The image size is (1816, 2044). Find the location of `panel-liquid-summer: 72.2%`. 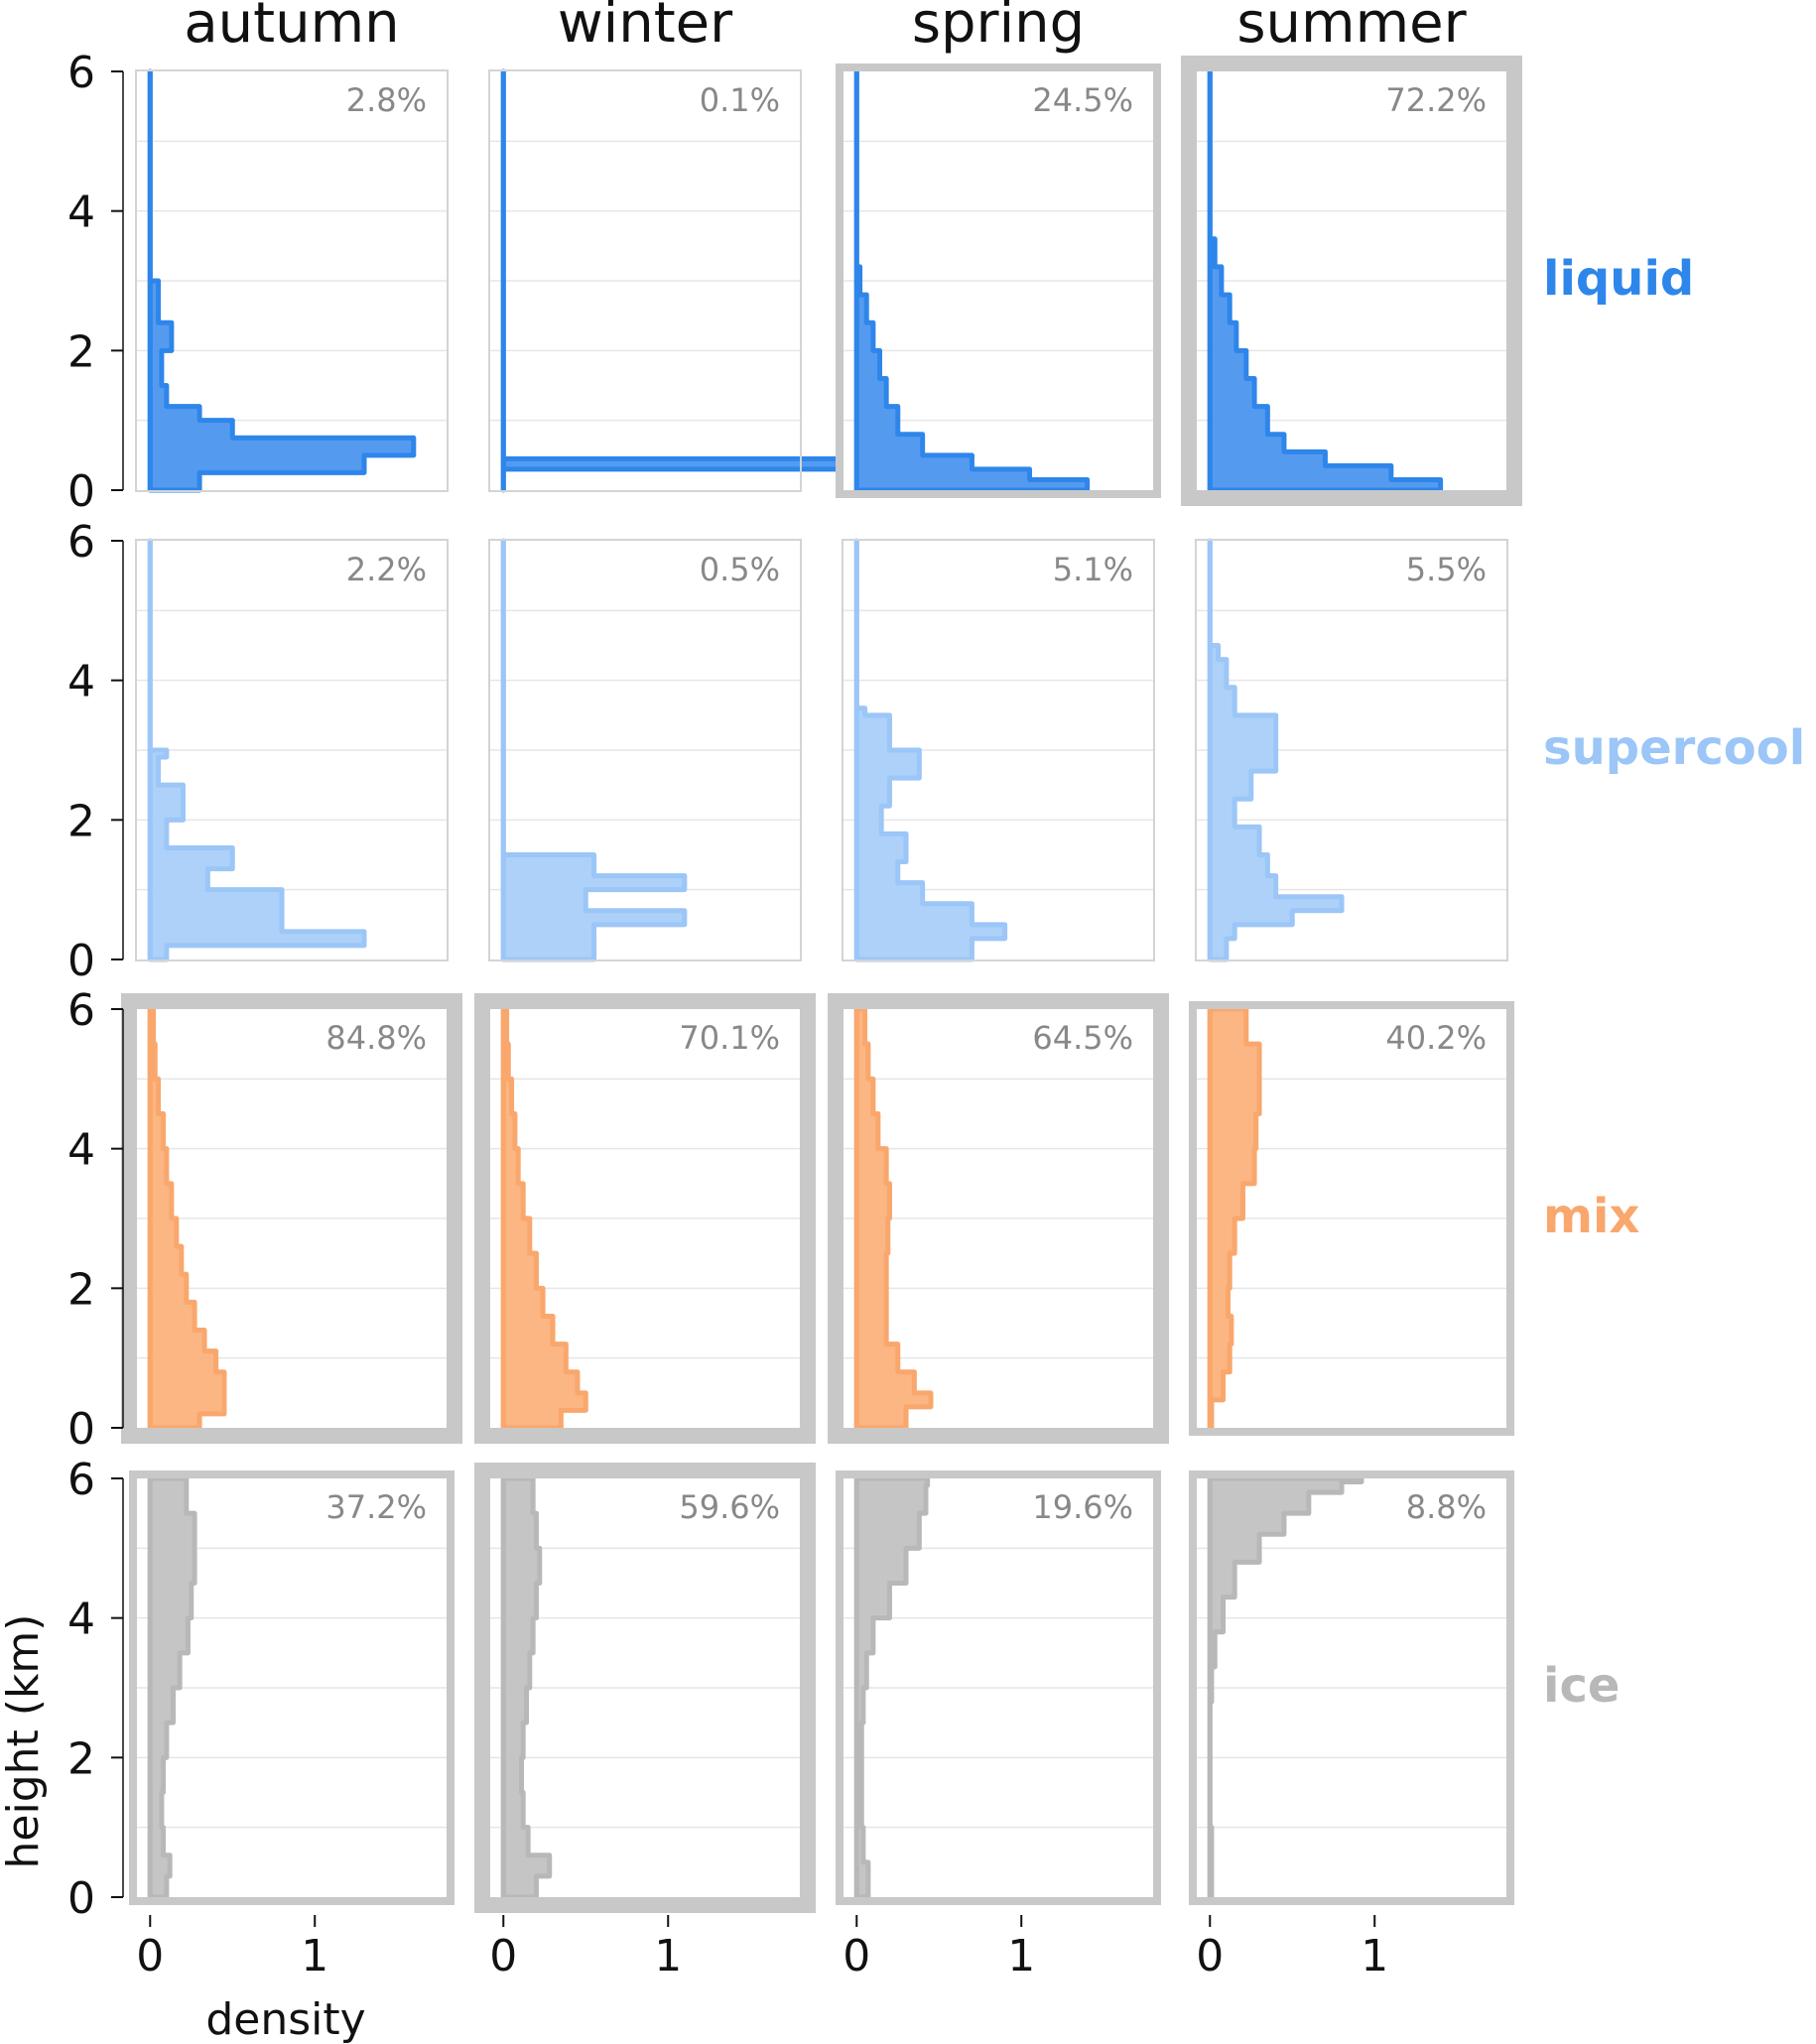

panel-liquid-summer: 72.2% is located at coordinates (1351, 281).